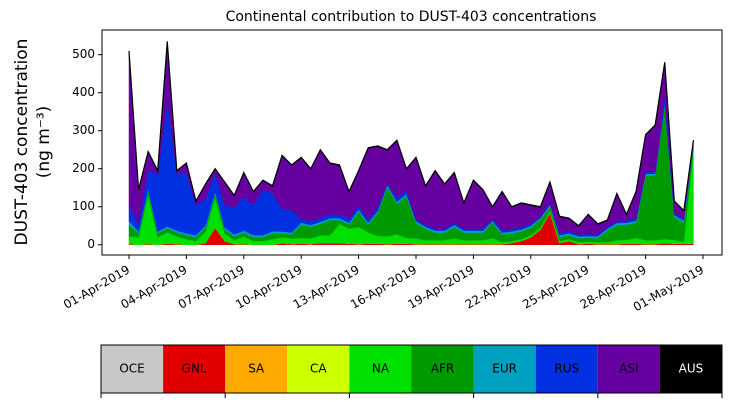 Image resolution: width=730 pixels, height=402 pixels. I want to click on legend-entry: RUS, so click(566, 369).